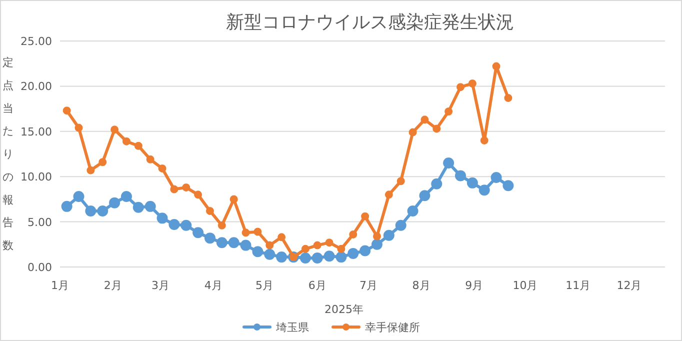 The width and height of the screenshot is (682, 341). I want to click on x-tick-label: 7月, so click(368, 285).